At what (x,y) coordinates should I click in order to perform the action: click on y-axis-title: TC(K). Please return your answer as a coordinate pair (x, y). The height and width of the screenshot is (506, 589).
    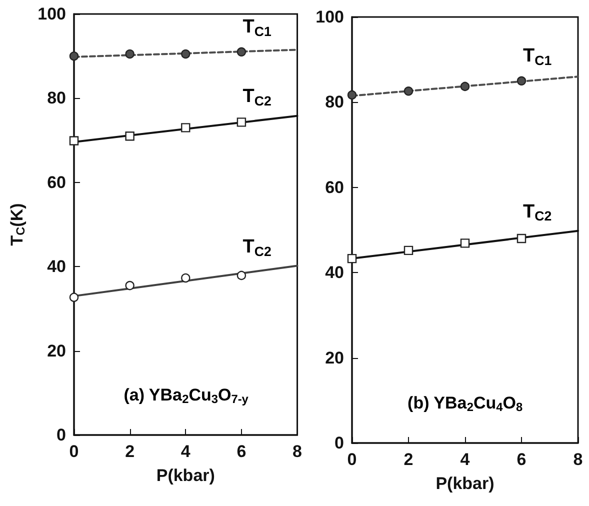
    Looking at the image, I should click on (17, 224).